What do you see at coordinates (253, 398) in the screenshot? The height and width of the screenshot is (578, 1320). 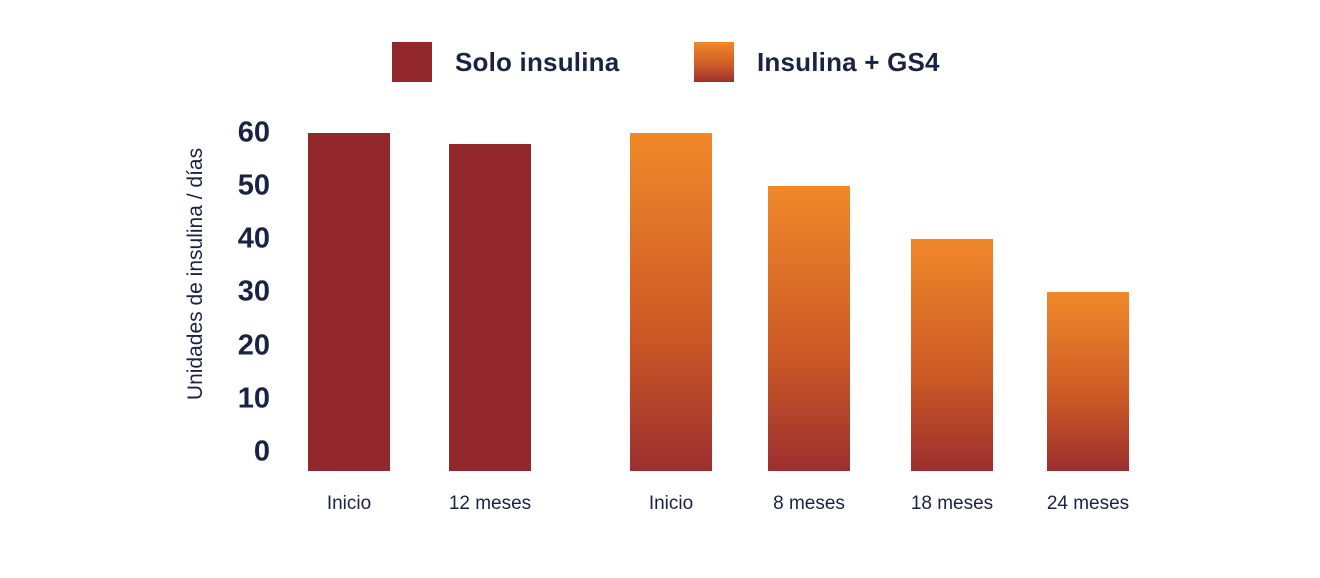 I see `y-tick-label: 10` at bounding box center [253, 398].